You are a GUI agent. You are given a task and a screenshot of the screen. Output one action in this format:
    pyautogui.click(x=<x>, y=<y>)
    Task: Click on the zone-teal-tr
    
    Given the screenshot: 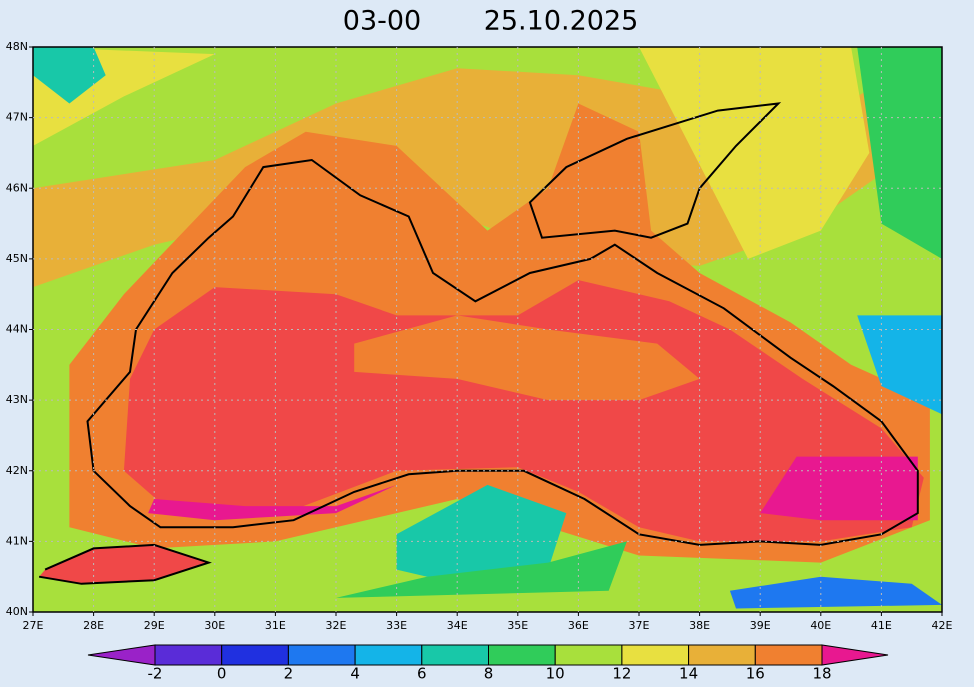 What is the action you would take?
    pyautogui.click(x=481, y=534)
    